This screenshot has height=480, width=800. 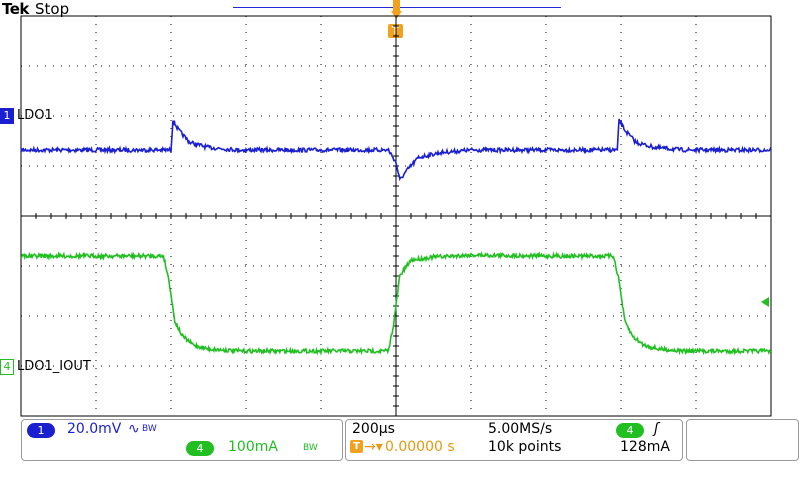 I want to click on ch1-trace, so click(x=396, y=150).